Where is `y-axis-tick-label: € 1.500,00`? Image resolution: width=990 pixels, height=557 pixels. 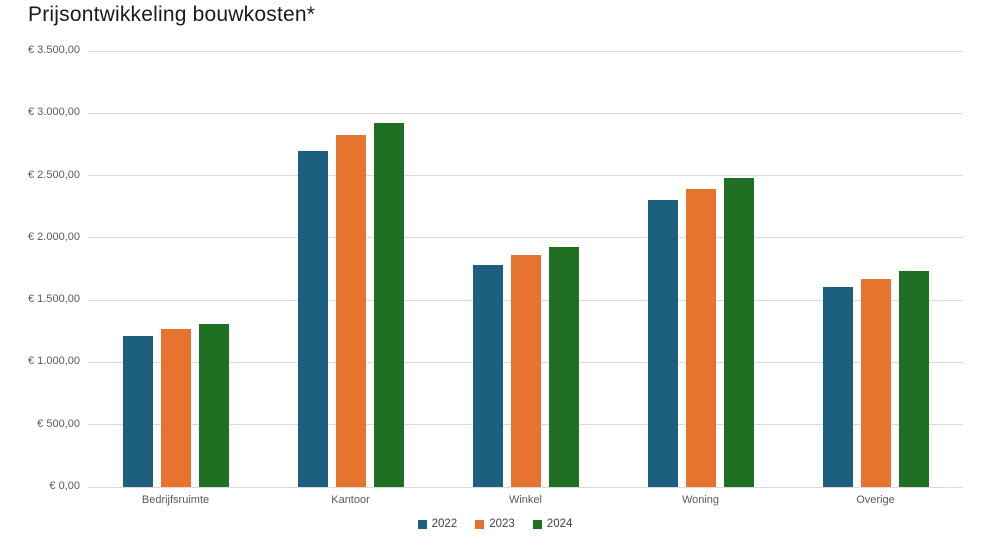 y-axis-tick-label: € 1.500,00 is located at coordinates (54, 299).